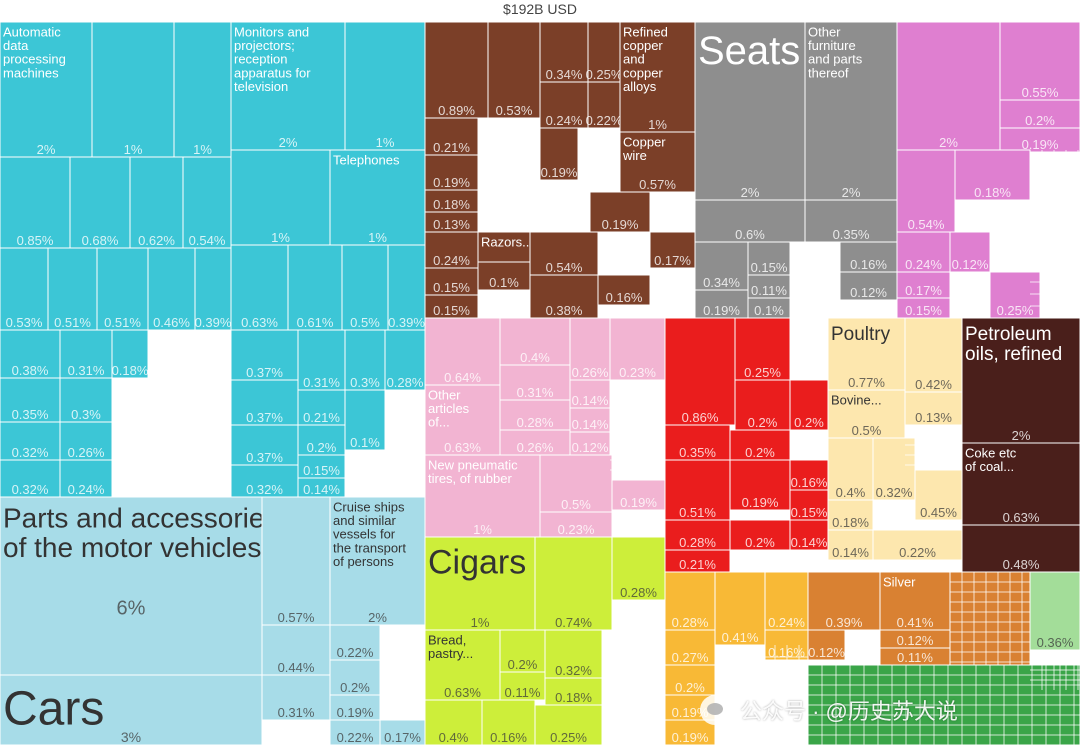 This screenshot has height=745, width=1080. Describe the element at coordinates (749, 51) in the screenshot. I see `tile-label: Seats` at that location.